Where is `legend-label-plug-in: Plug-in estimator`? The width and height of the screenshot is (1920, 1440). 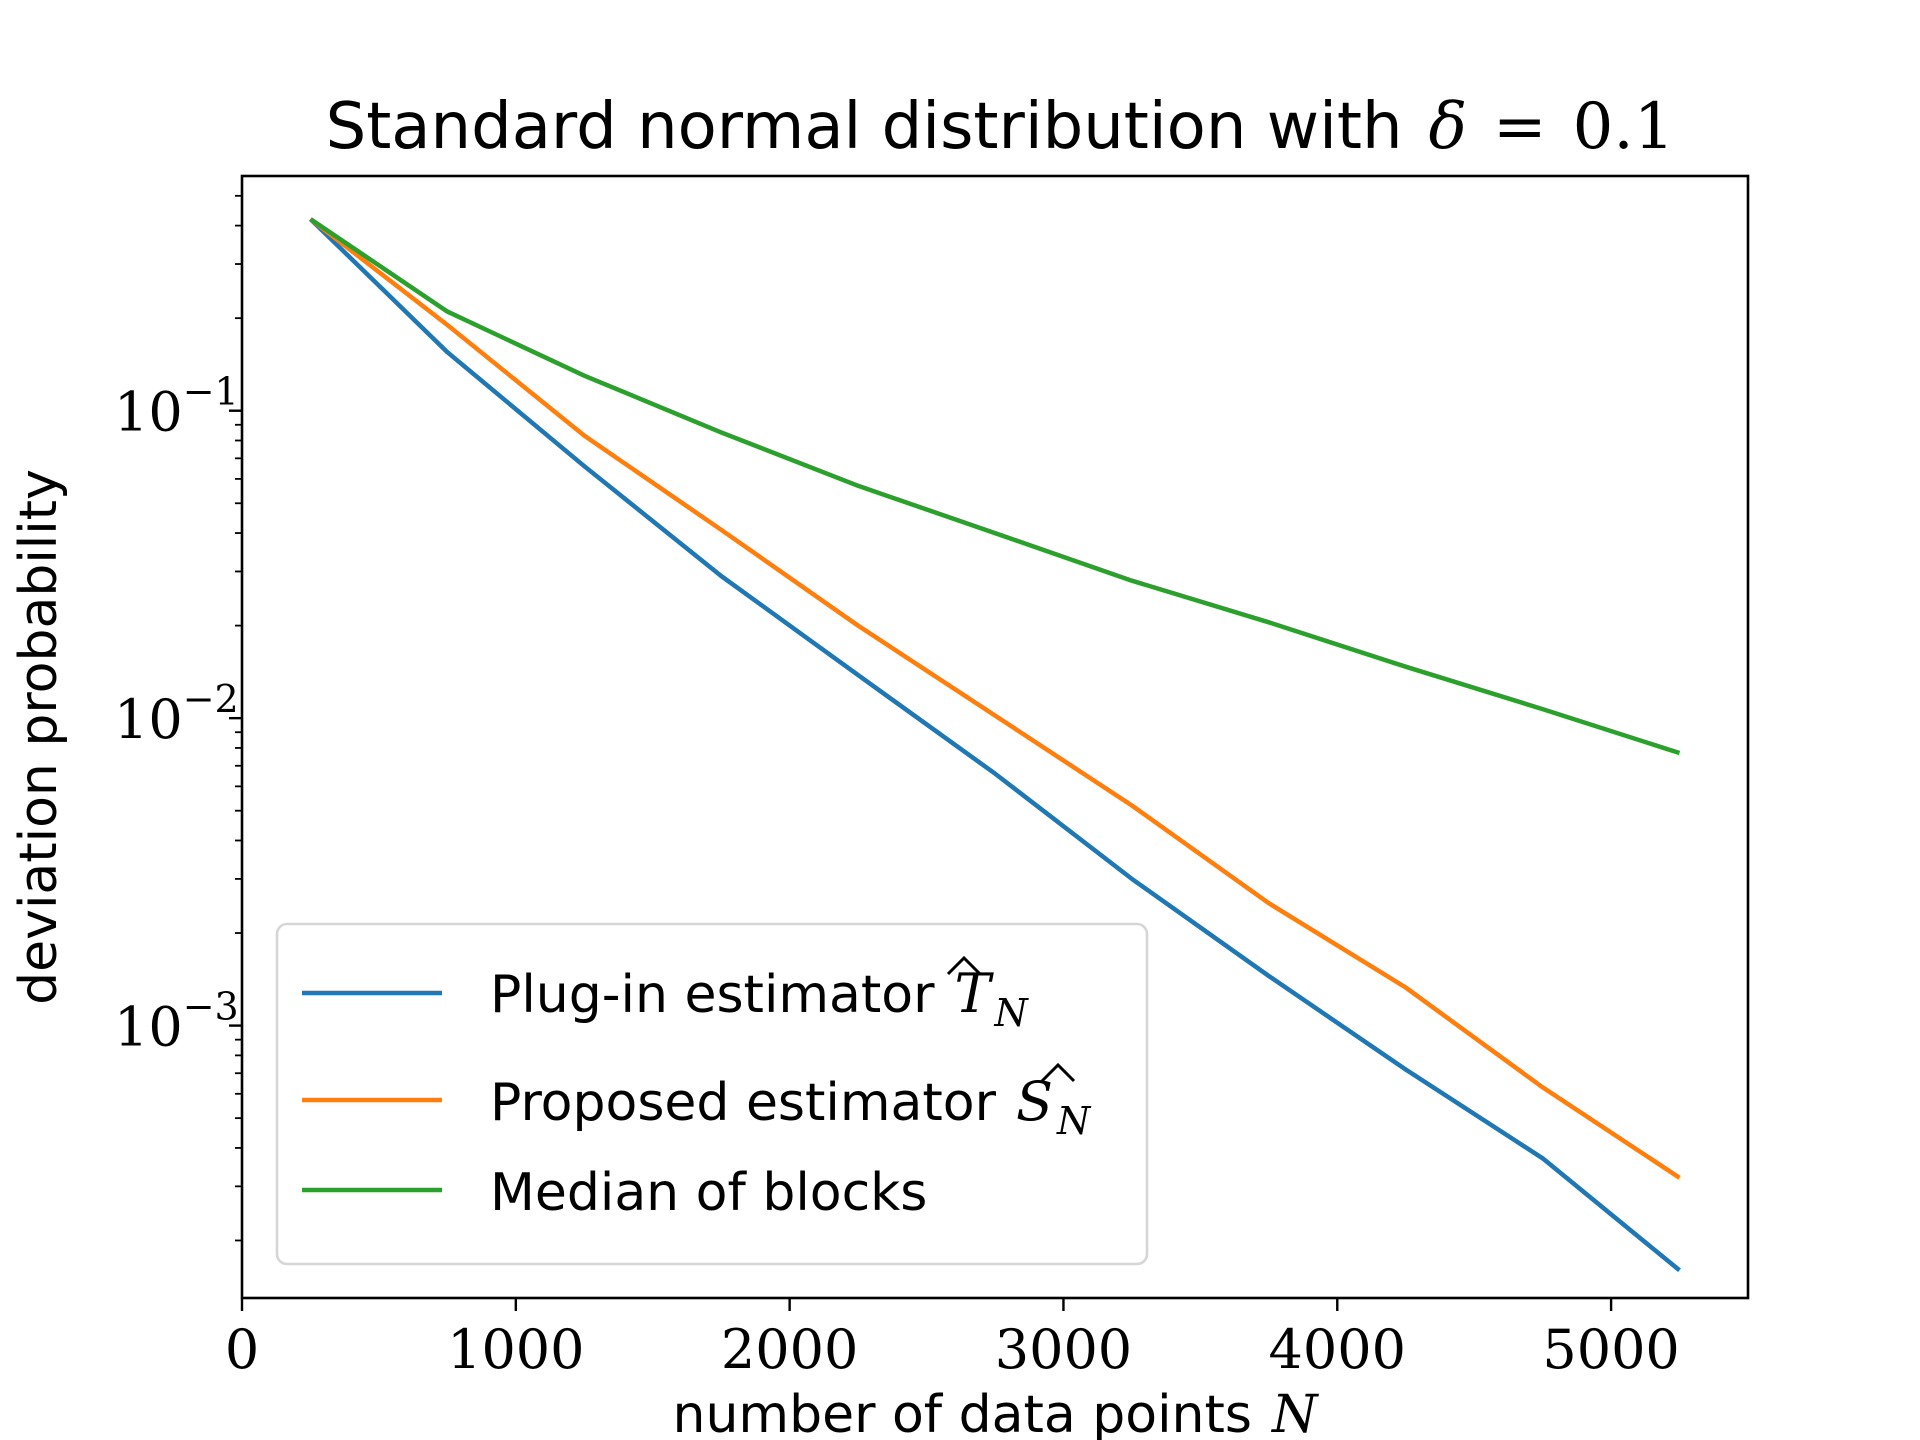
legend-label-plug-in: Plug-in estimator is located at coordinates (712, 995).